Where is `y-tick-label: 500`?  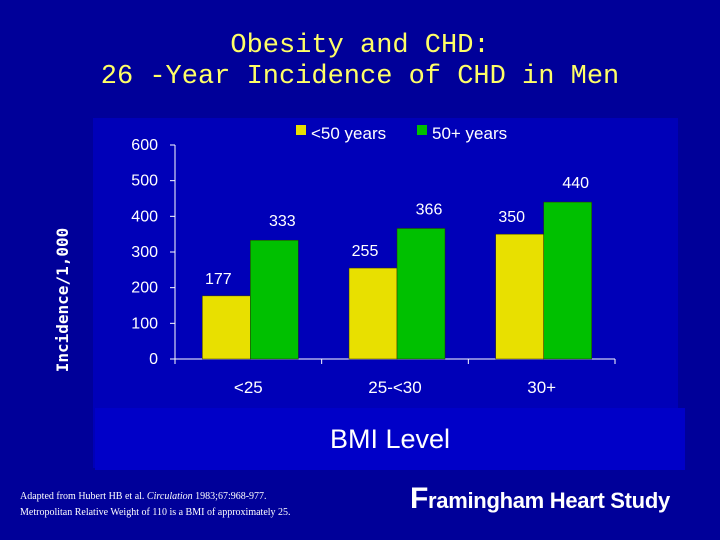 y-tick-label: 500 is located at coordinates (144, 181).